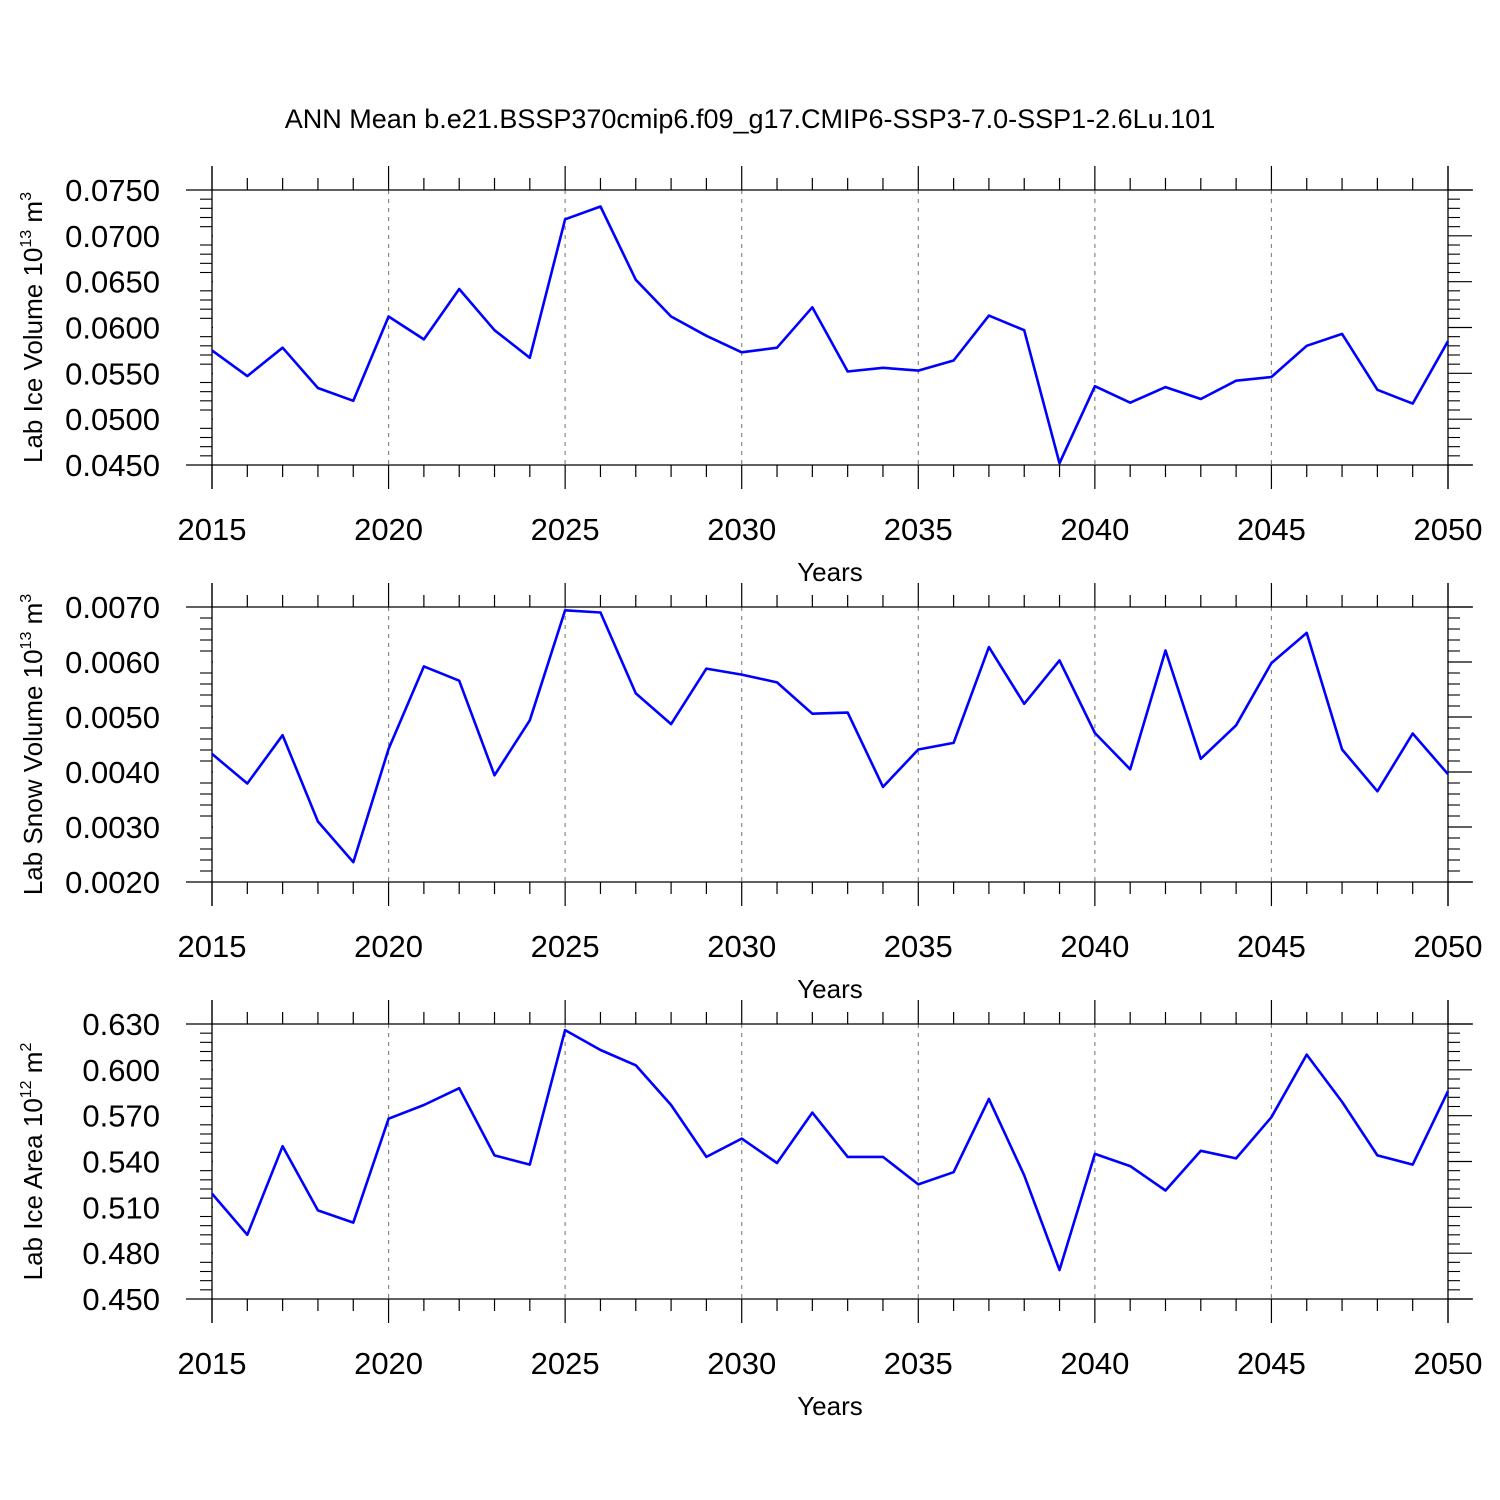  What do you see at coordinates (121, 1299) in the screenshot?
I see `y-tick-label: 0.450` at bounding box center [121, 1299].